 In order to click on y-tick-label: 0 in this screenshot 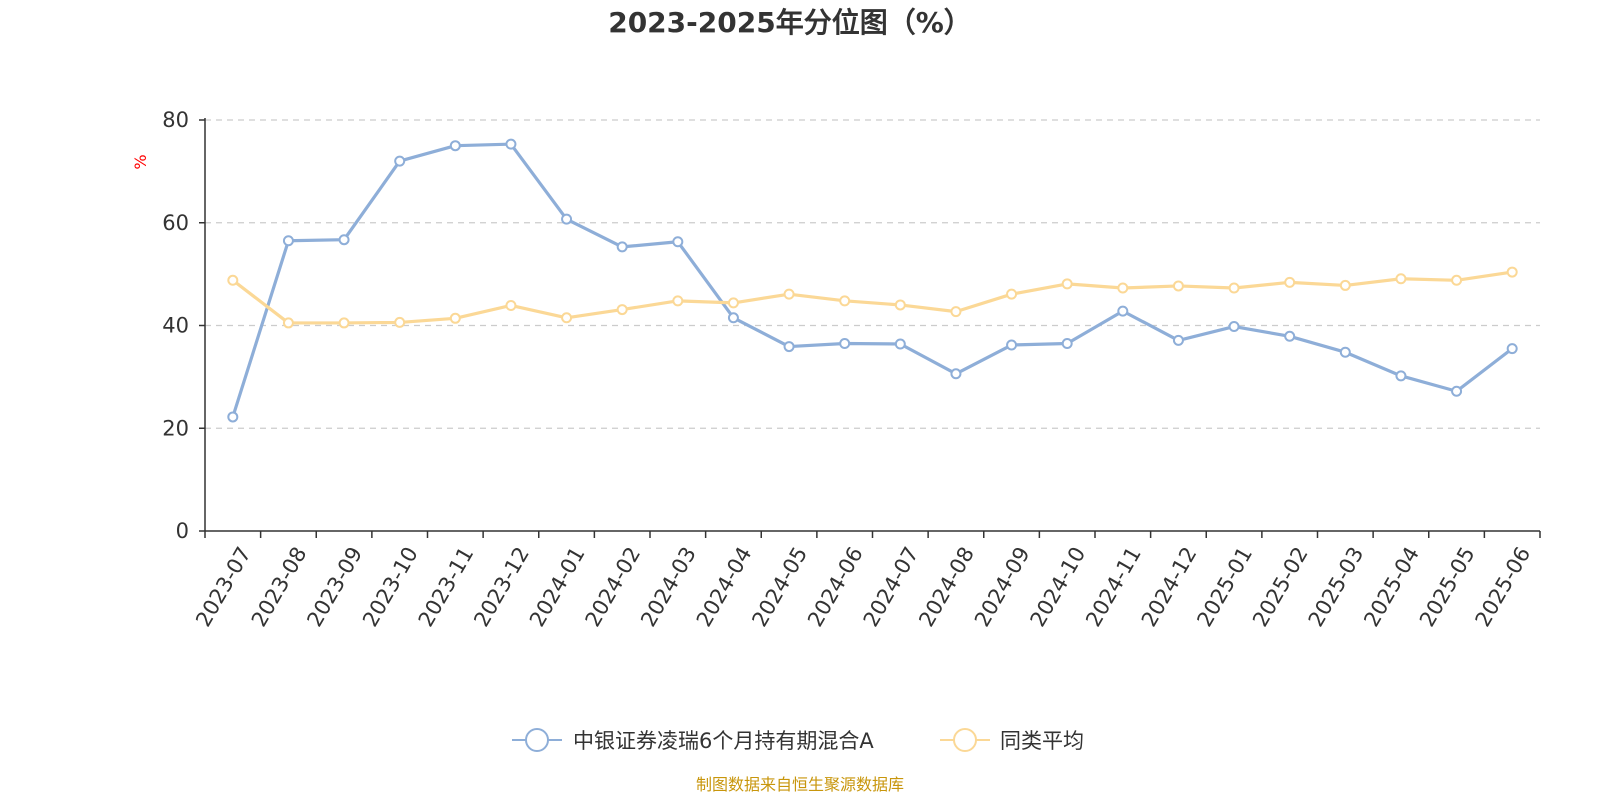, I will do `click(182, 531)`.